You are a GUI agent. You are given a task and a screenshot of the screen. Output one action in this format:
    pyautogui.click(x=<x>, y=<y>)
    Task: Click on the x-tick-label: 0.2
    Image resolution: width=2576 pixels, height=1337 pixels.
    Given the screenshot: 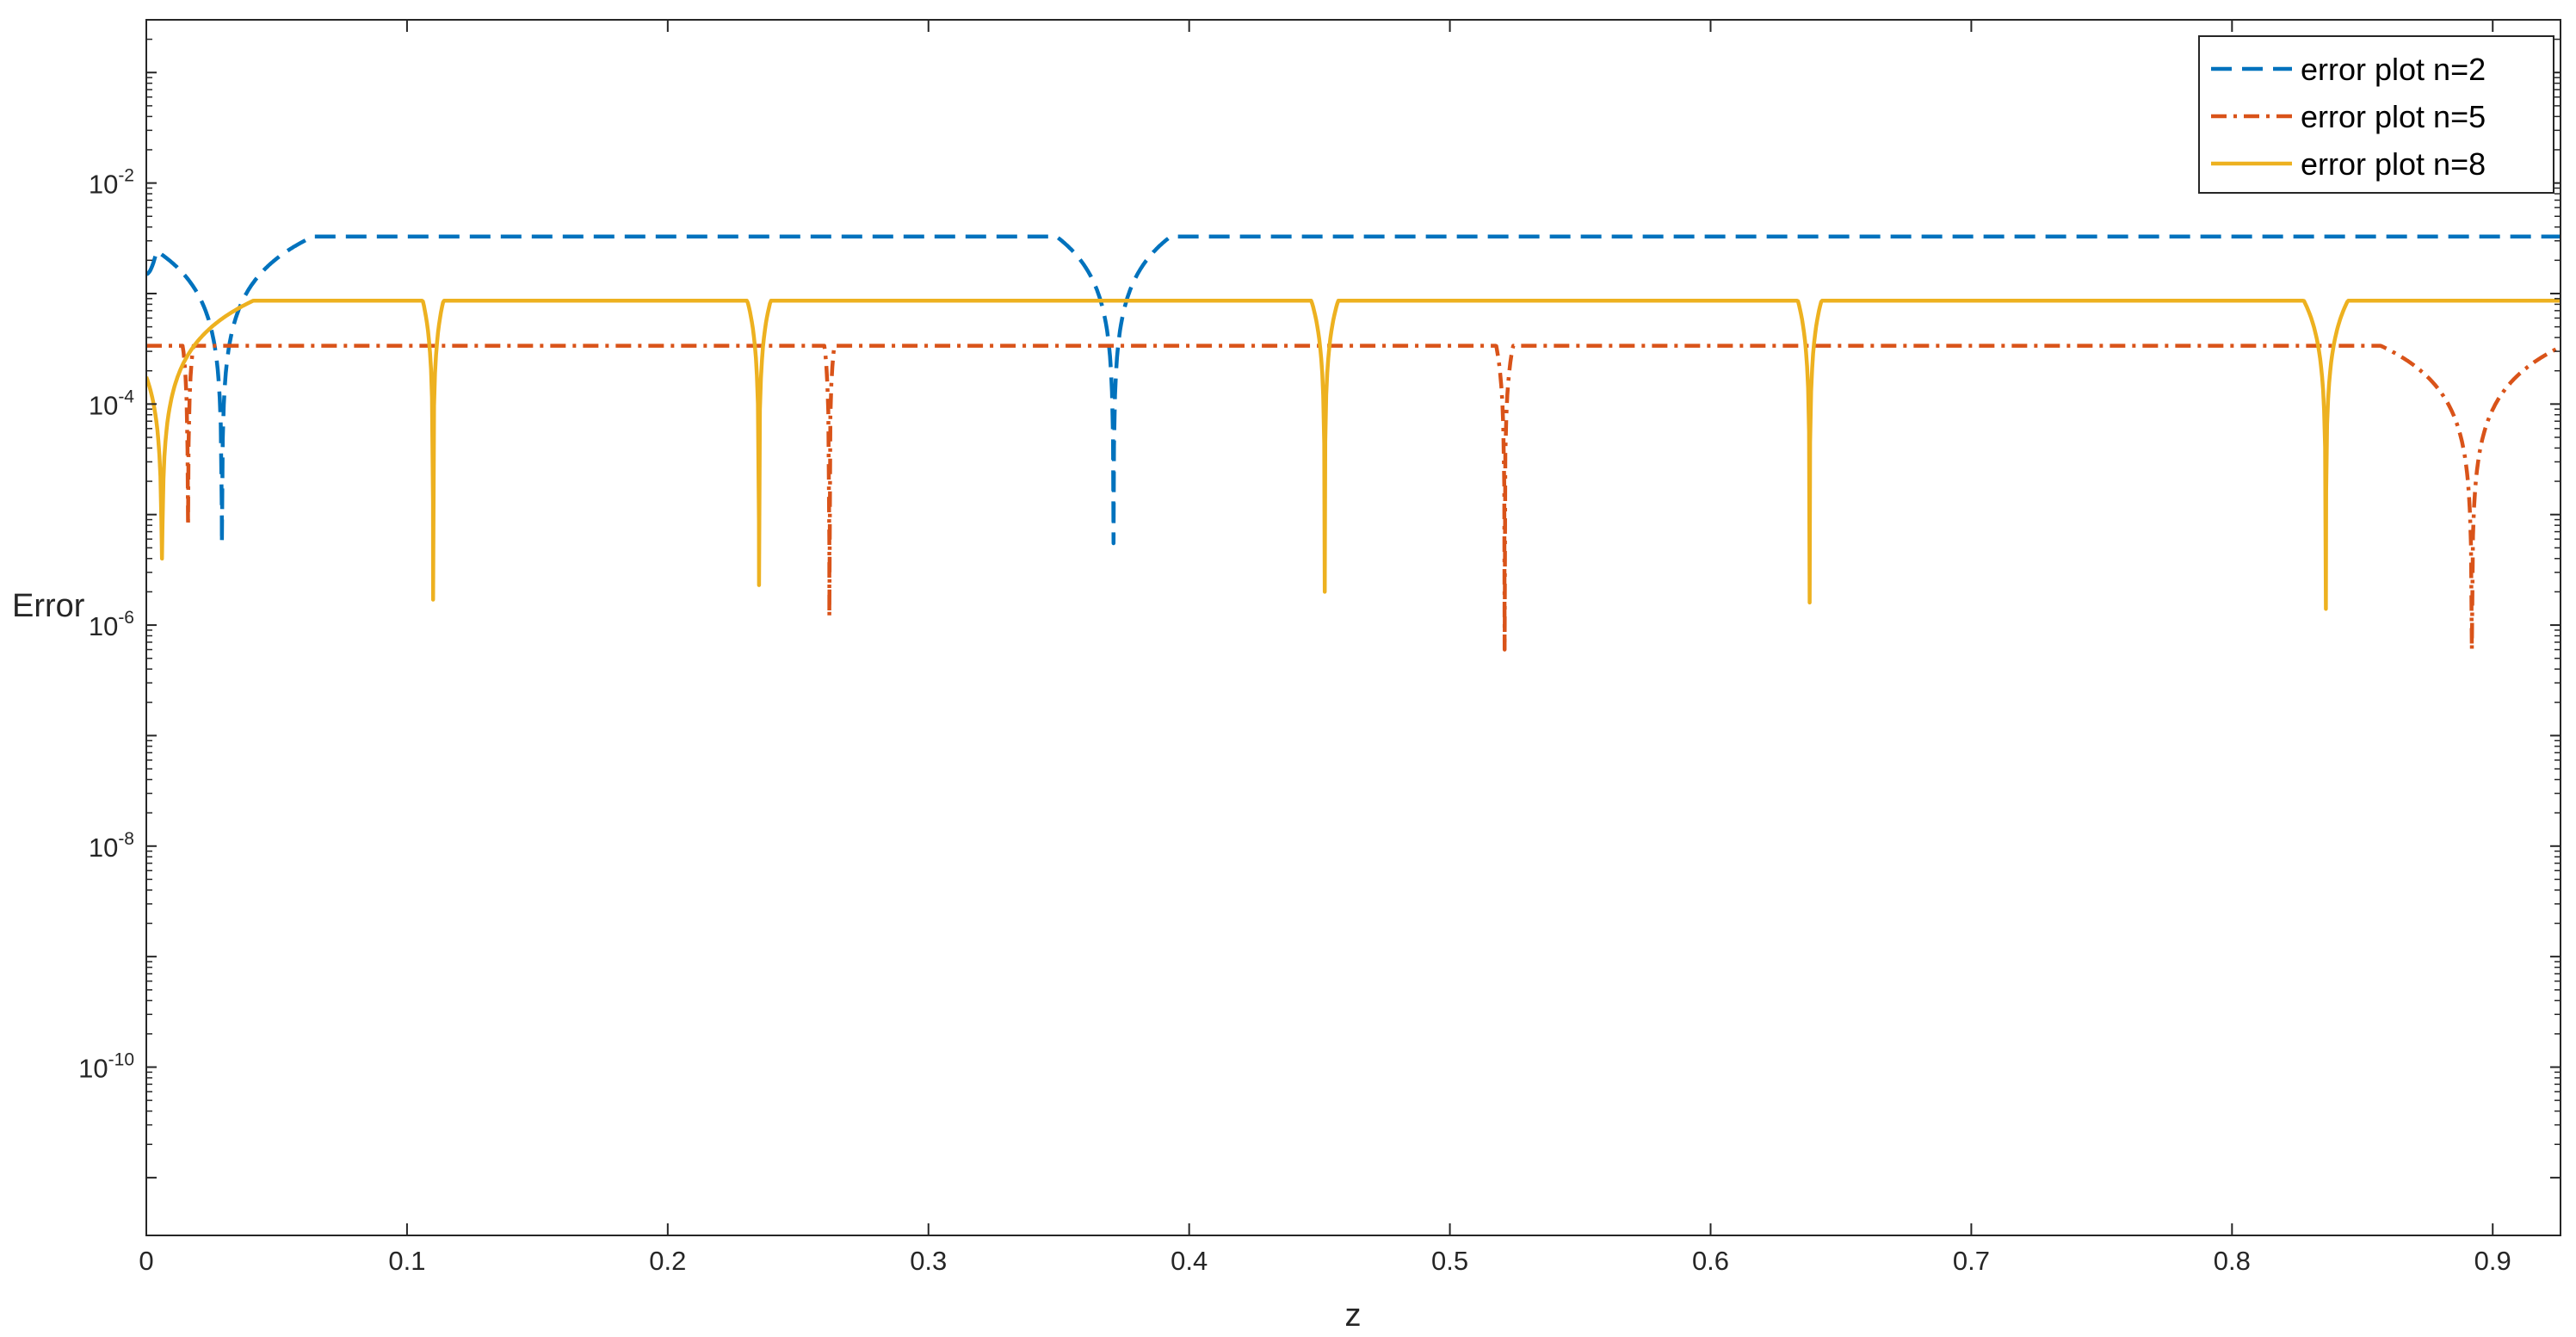 What is the action you would take?
    pyautogui.click(x=667, y=1261)
    